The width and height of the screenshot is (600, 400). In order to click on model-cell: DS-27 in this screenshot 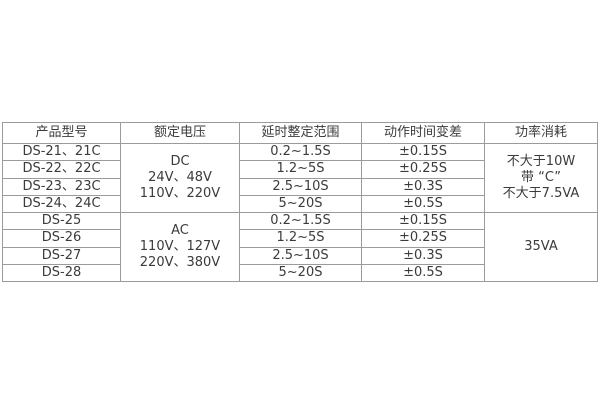, I will do `click(61, 255)`.